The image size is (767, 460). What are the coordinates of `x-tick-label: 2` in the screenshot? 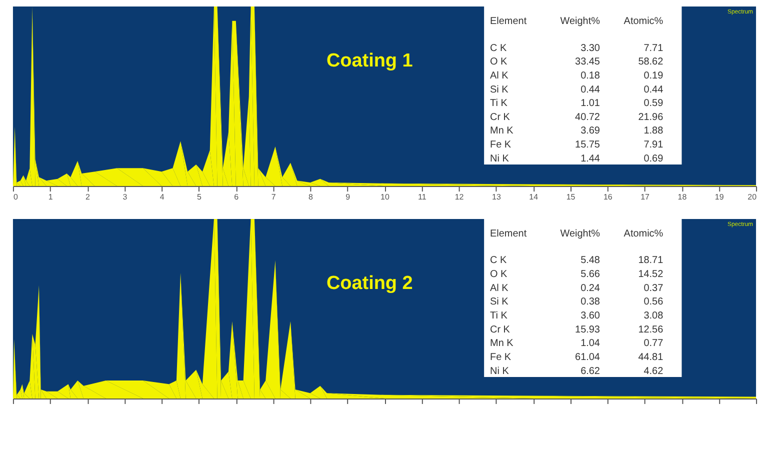 It's located at (88, 197).